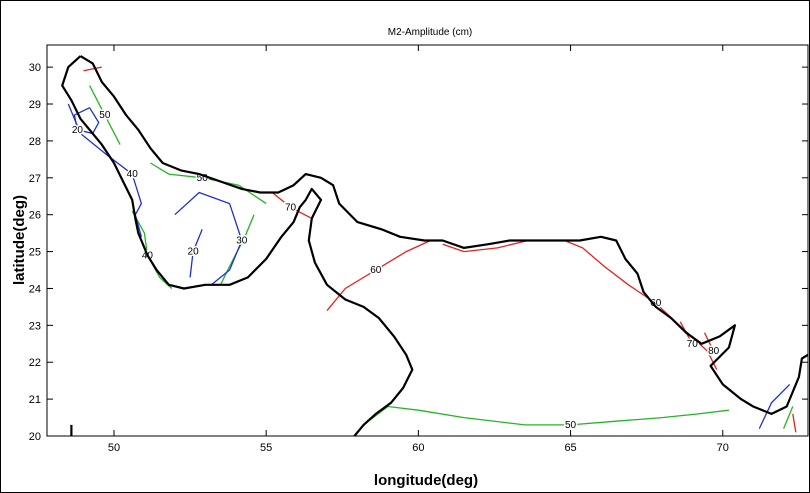 The image size is (810, 493). Describe the element at coordinates (35, 216) in the screenshot. I see `y-tick-label: 26` at that location.